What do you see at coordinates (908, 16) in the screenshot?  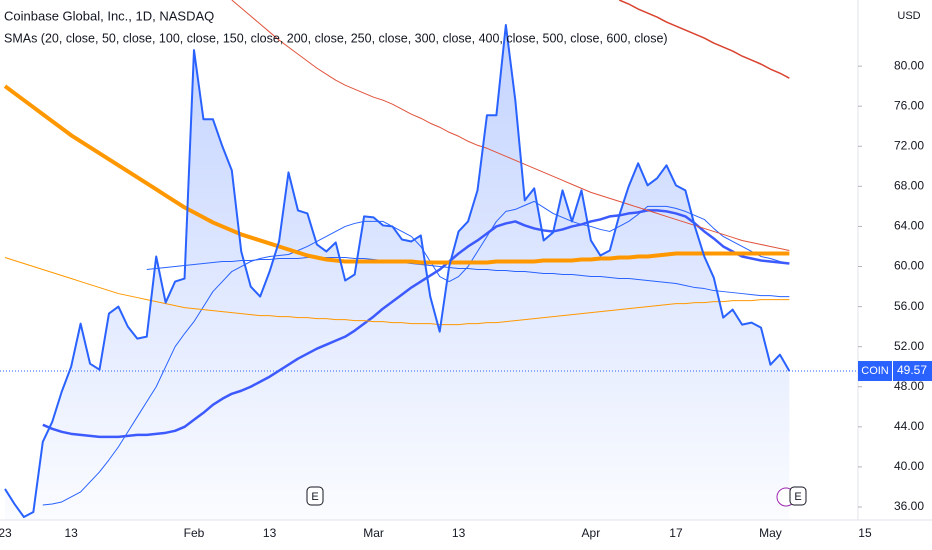 I see `axis-unit: USD` at bounding box center [908, 16].